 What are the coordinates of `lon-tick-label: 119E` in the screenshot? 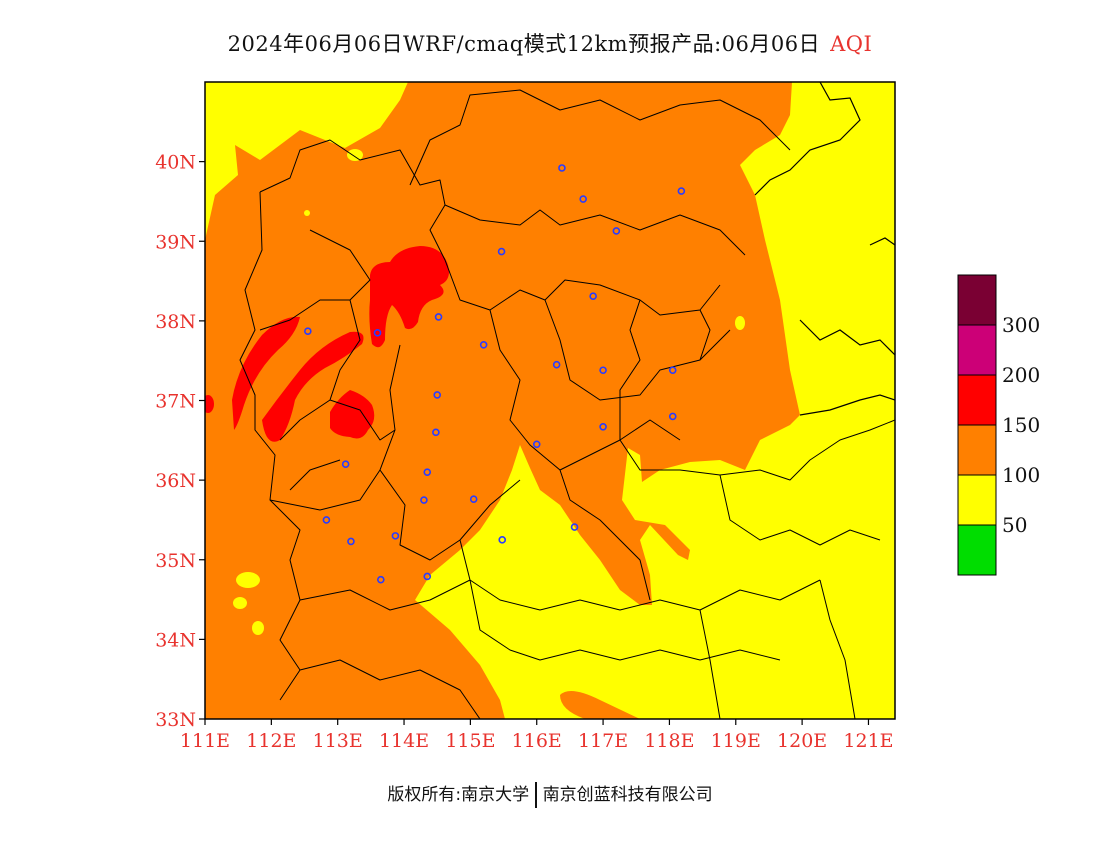 It's located at (736, 741).